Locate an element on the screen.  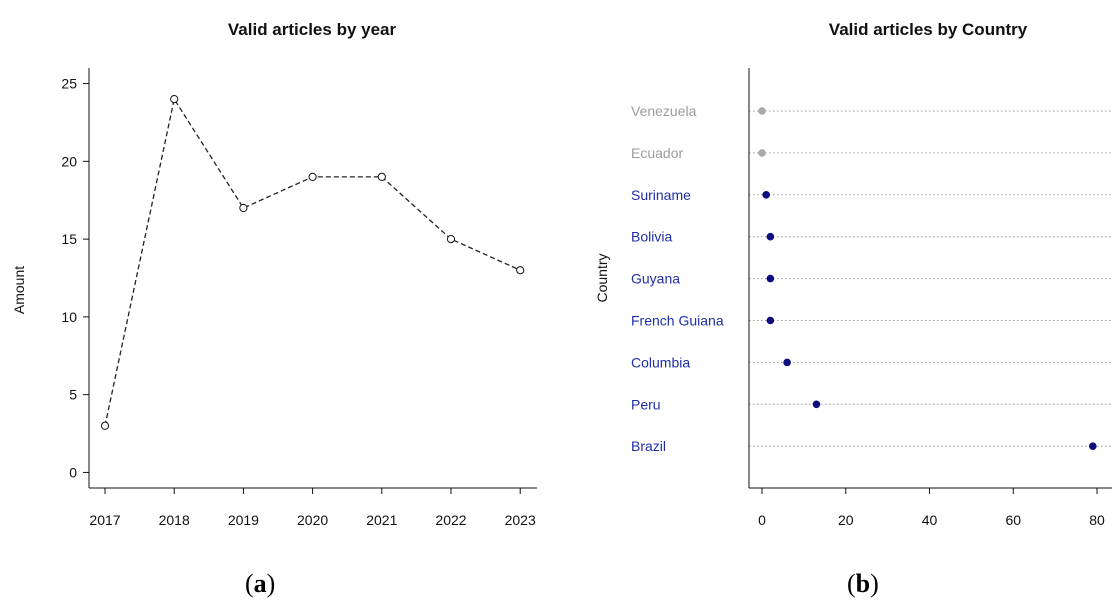
chart-b-category-label: Guyana is located at coordinates (655, 279).